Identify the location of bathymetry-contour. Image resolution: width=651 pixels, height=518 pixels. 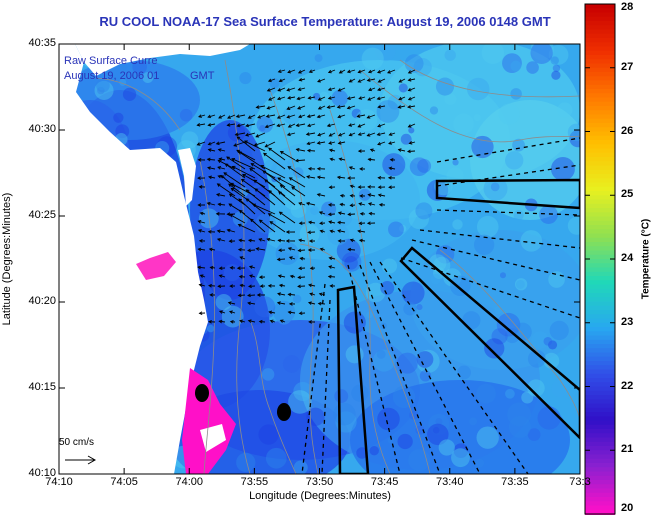
(294, 281).